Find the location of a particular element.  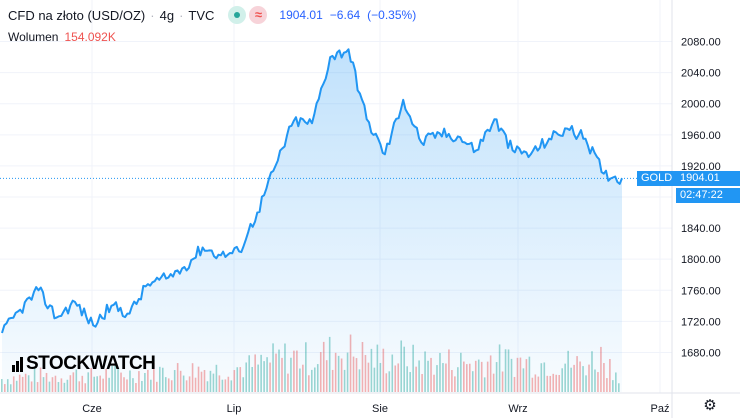

logo-text: STOCKWATCH is located at coordinates (91, 363).